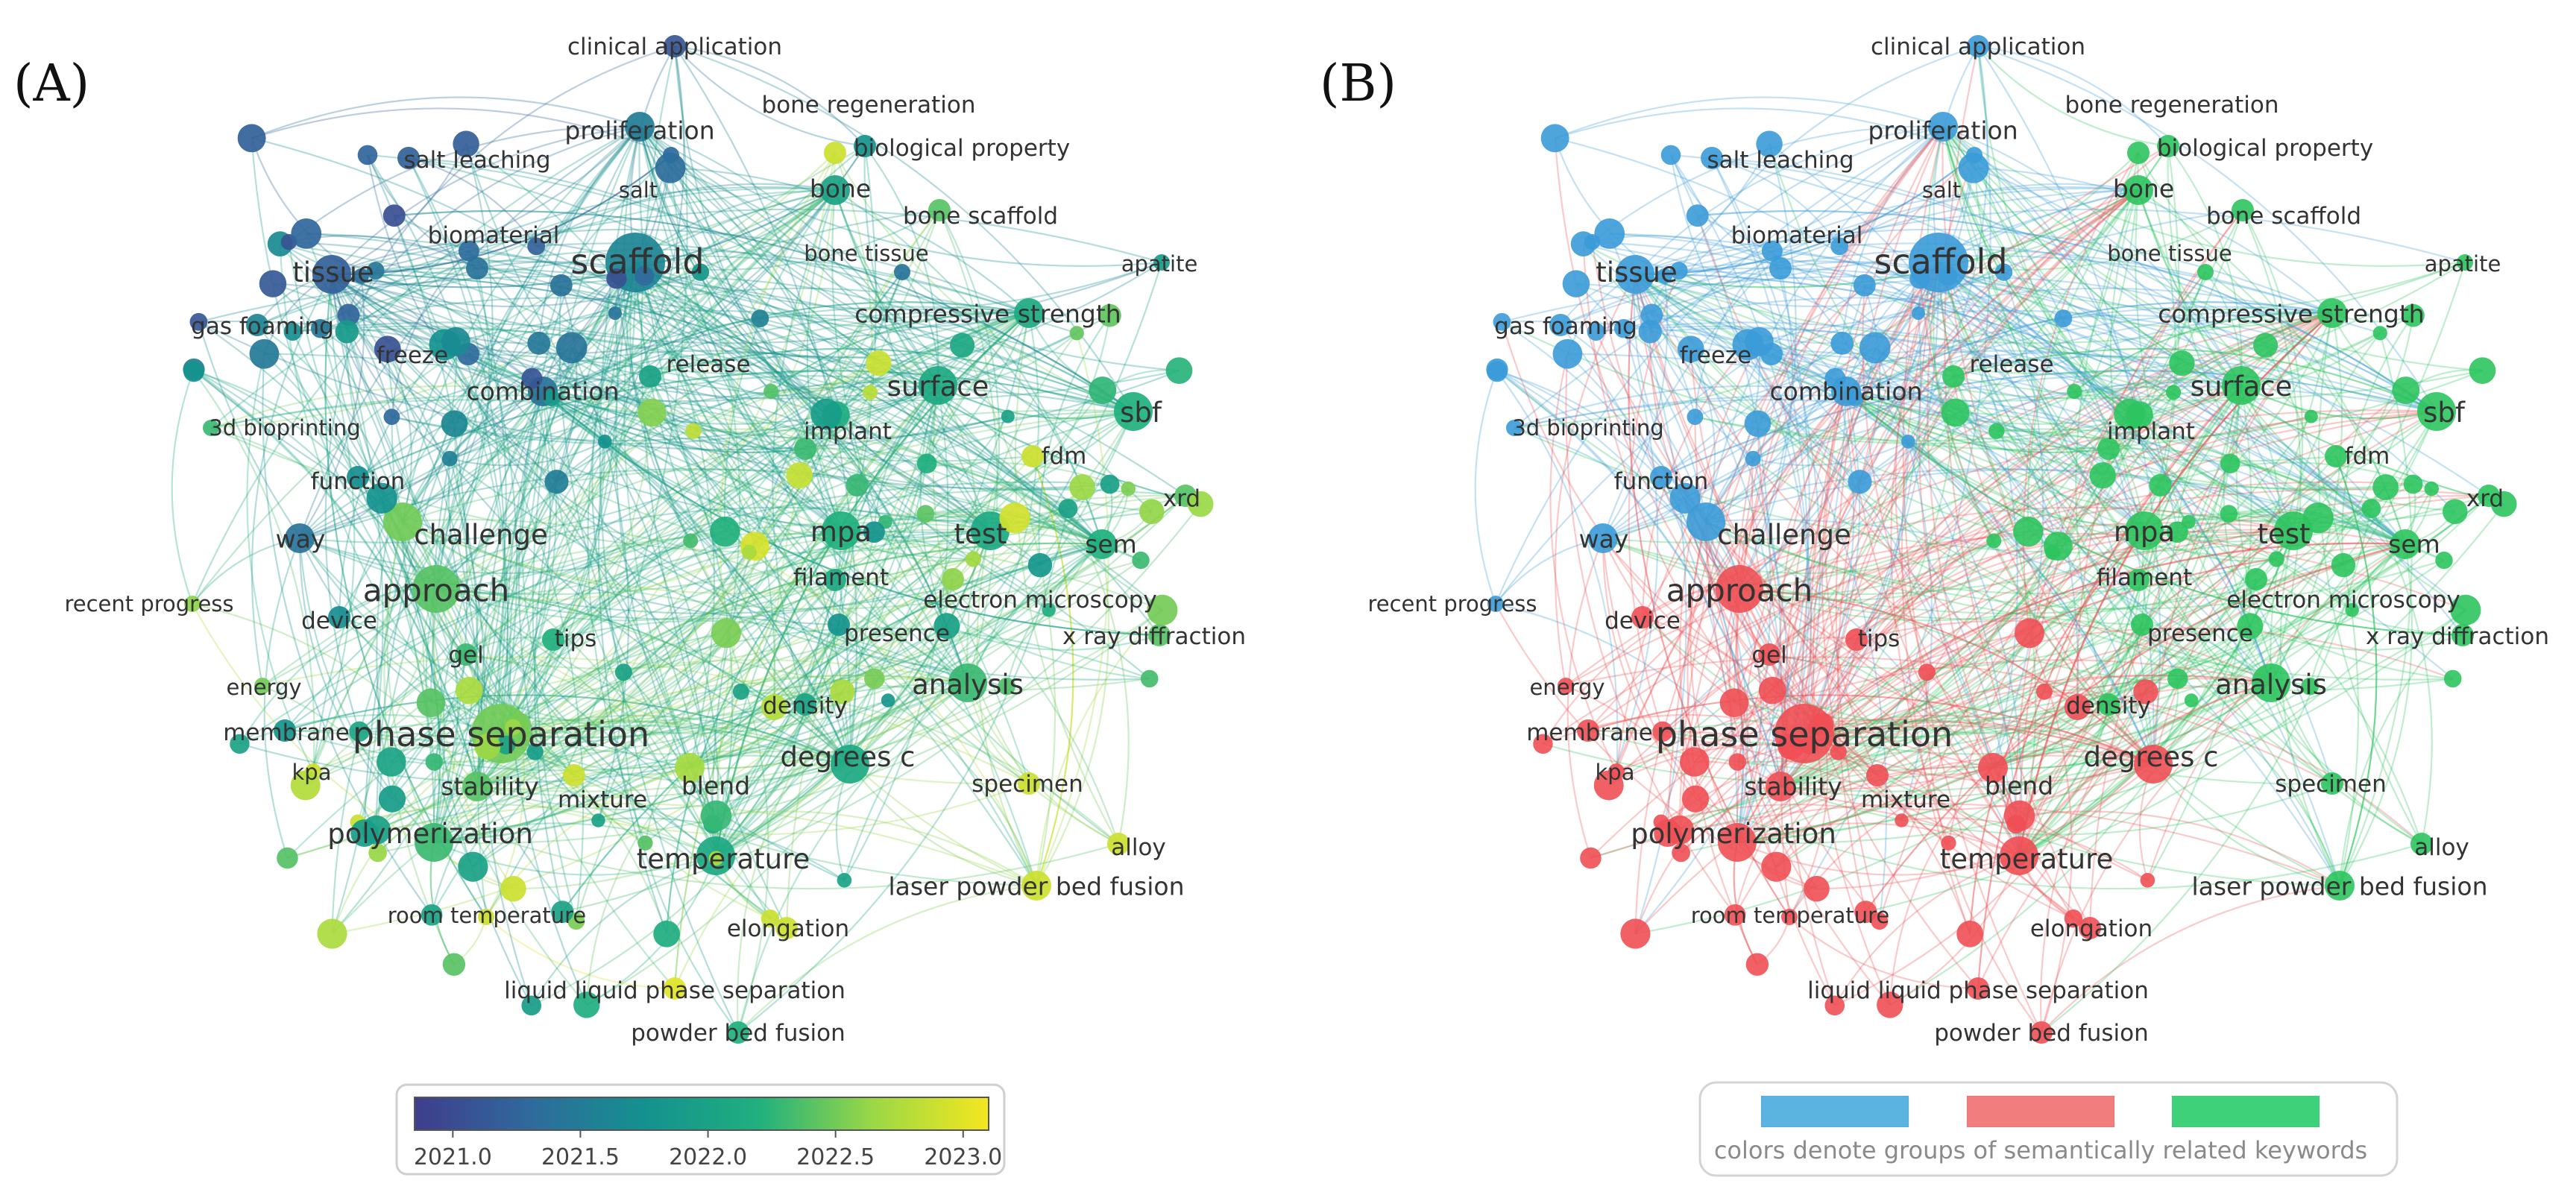  Describe the element at coordinates (869, 106) in the screenshot. I see `keyword-label: bone regeneration` at that location.